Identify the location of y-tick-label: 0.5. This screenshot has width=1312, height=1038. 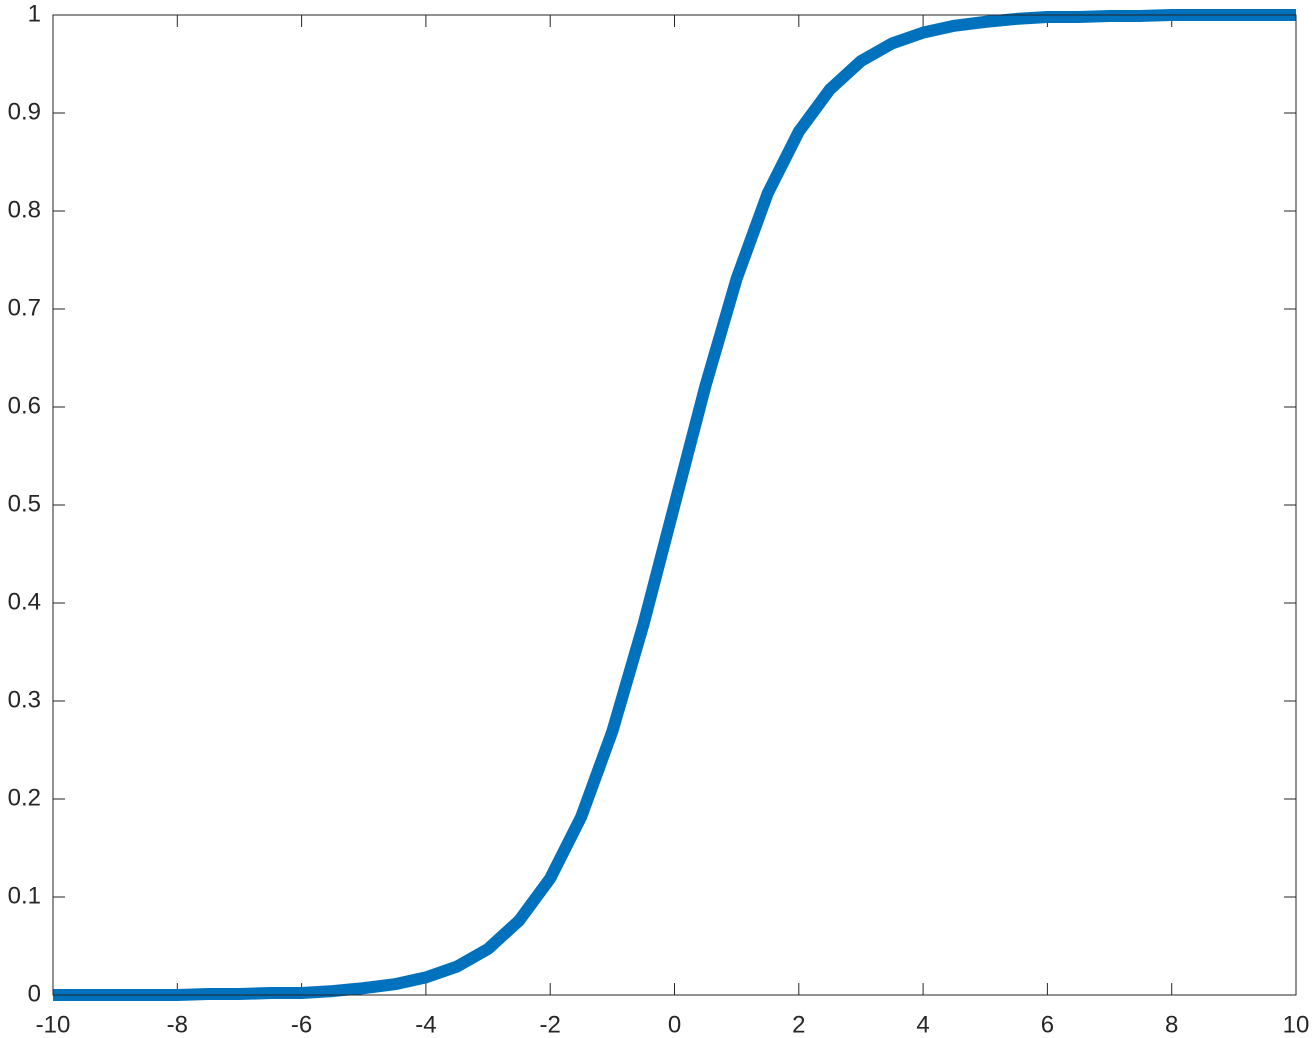
(24, 503).